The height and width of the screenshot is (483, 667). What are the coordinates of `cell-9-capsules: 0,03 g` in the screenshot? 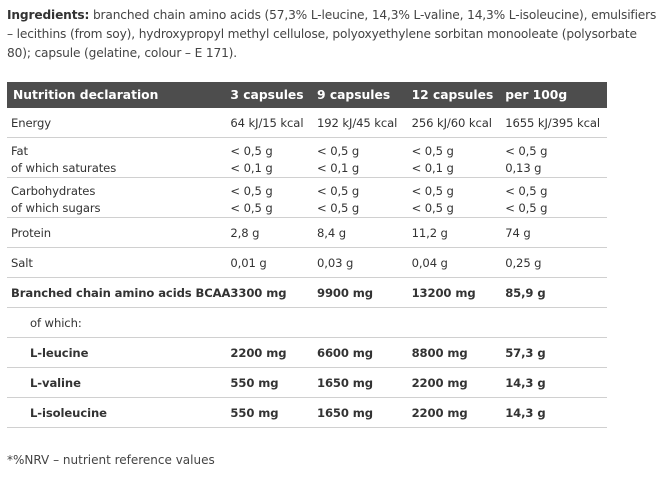 It's located at (335, 262).